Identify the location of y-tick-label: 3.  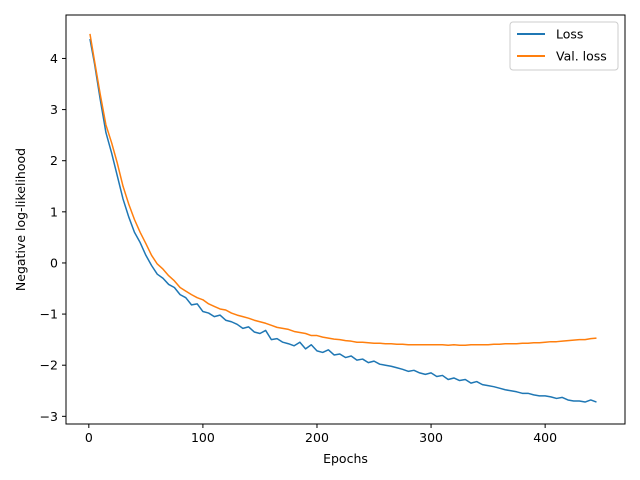
(54, 109).